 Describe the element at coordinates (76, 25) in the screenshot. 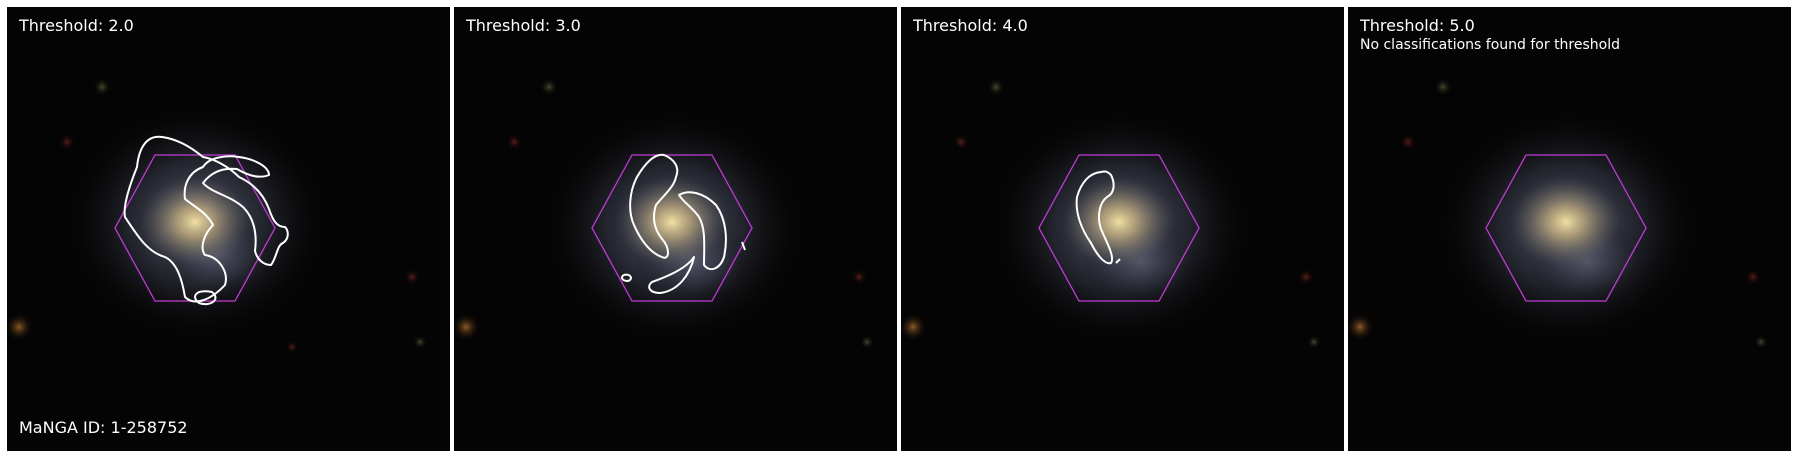

I see `panel-title: Threshold: 2.0` at that location.